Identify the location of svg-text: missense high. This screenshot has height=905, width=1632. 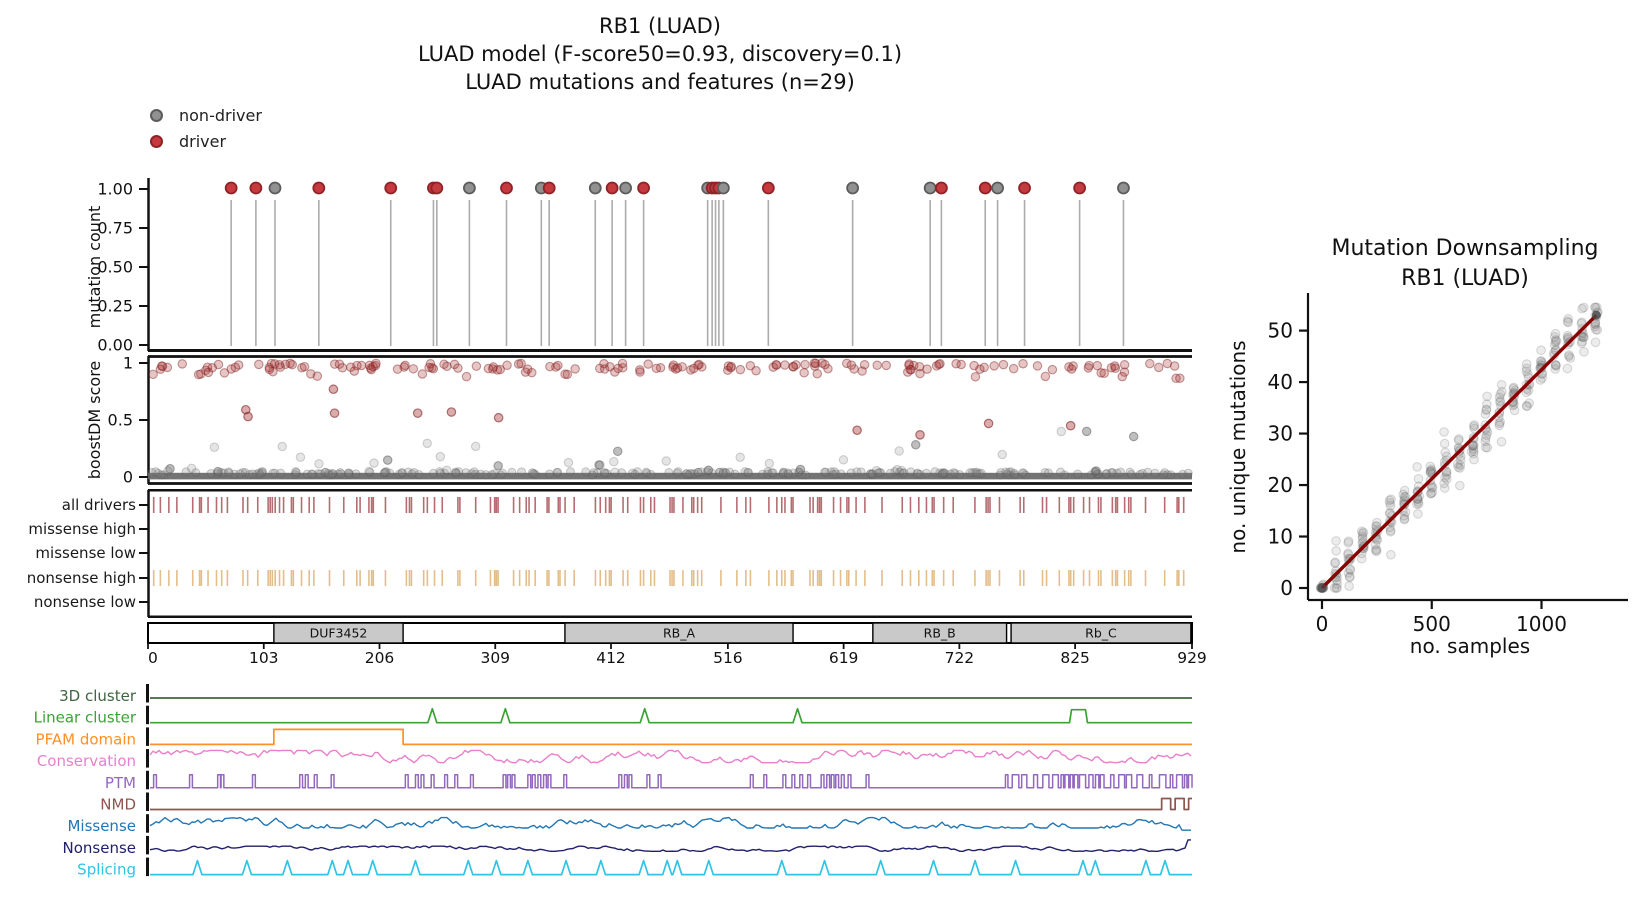
(82, 529).